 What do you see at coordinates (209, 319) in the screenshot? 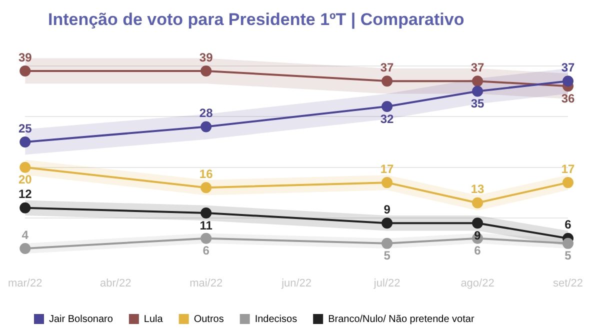
I see `legend-label: Outros` at bounding box center [209, 319].